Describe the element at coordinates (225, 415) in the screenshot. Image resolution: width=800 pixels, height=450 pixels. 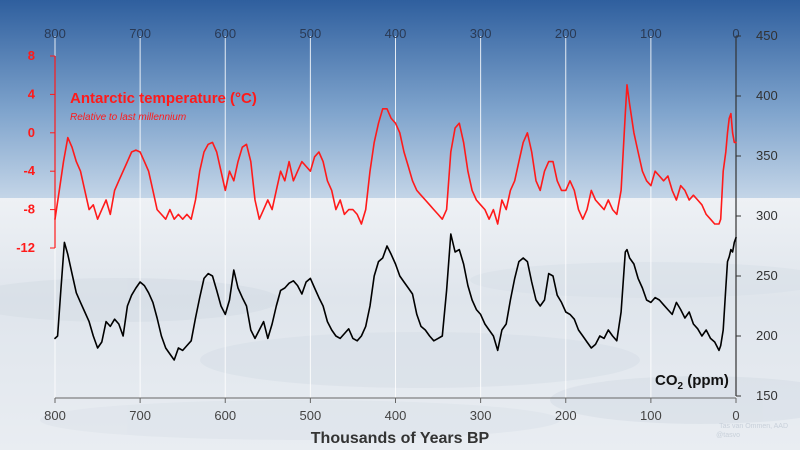
I see `bottom-x-tick-label: 600` at that location.